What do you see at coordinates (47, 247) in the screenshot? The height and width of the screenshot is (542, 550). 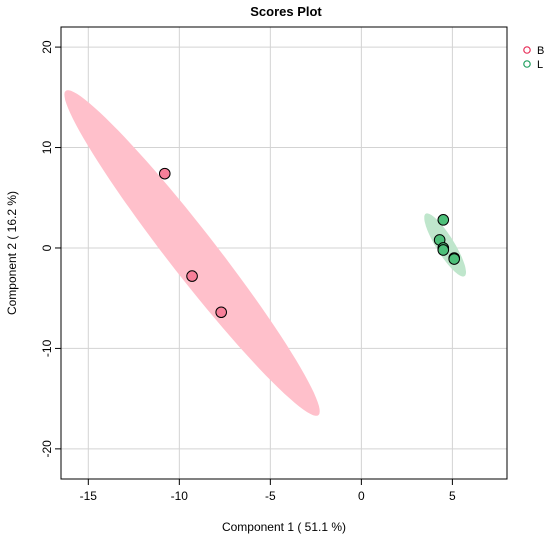 I see `y-tick-label: 0` at bounding box center [47, 247].